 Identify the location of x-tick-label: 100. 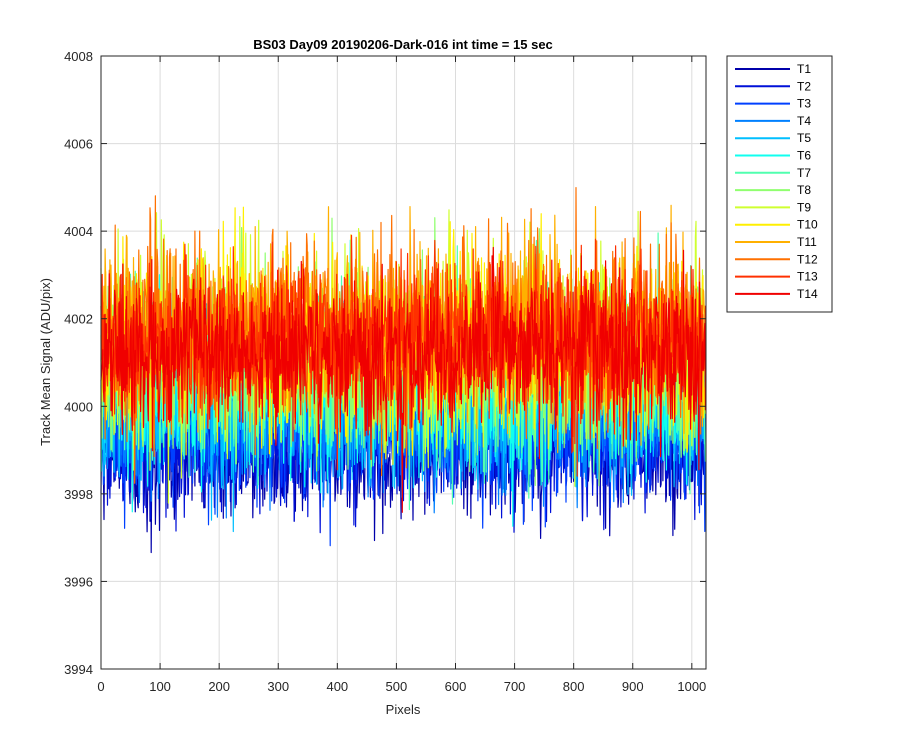
(160, 686).